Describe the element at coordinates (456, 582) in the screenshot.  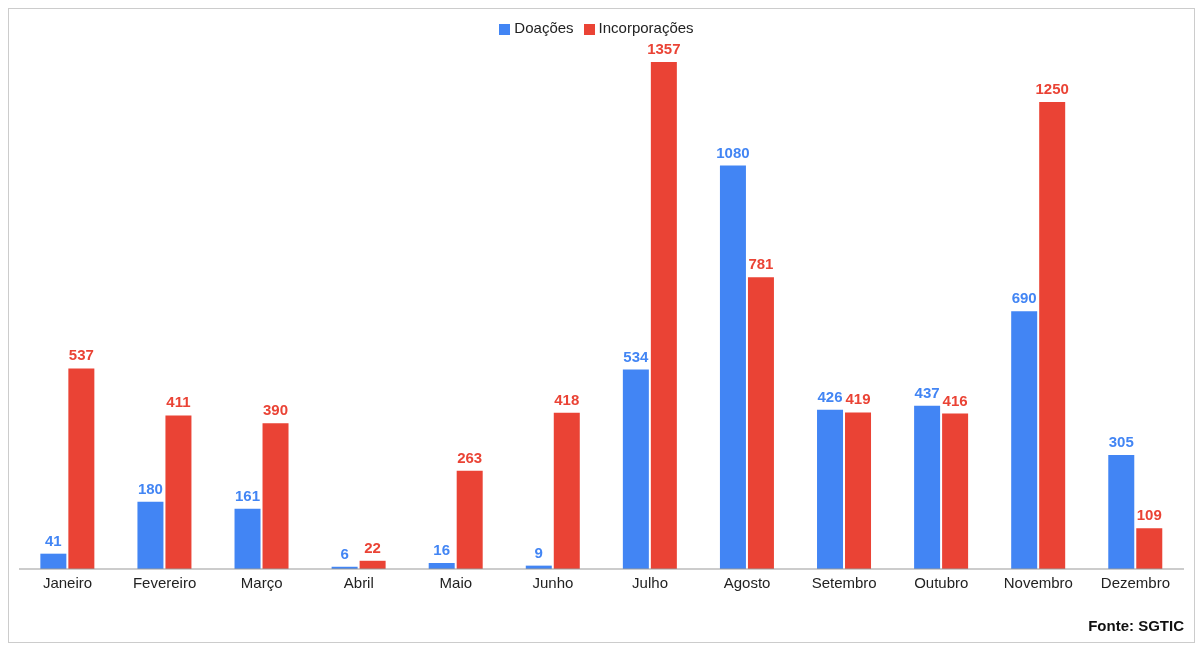
I see `x-tick-label: Maio` at that location.